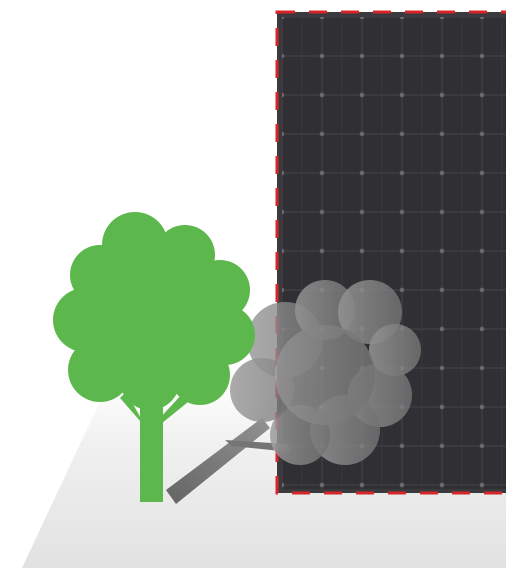 The image size is (506, 568). Describe the element at coordinates (154, 311) in the screenshot. I see `tree-crown` at that location.